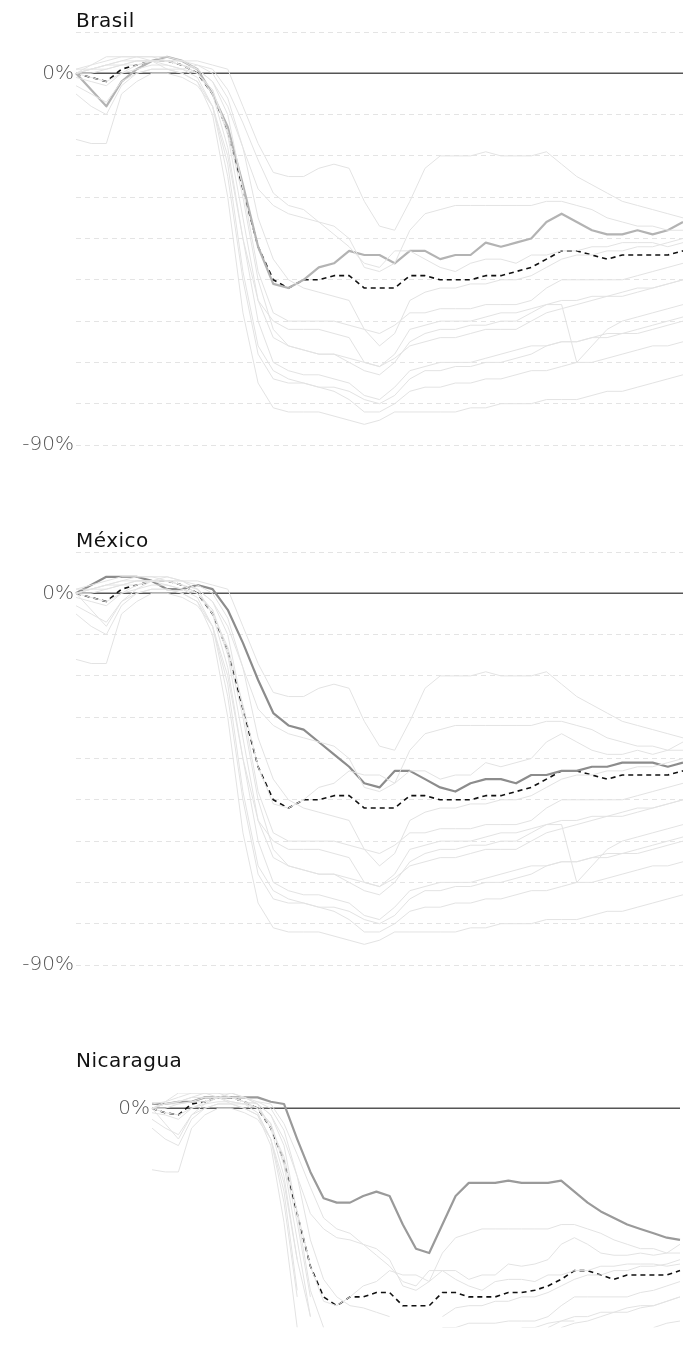 The width and height of the screenshot is (683, 1351). I want to click on chart-title: Nicaragua, so click(129, 1060).